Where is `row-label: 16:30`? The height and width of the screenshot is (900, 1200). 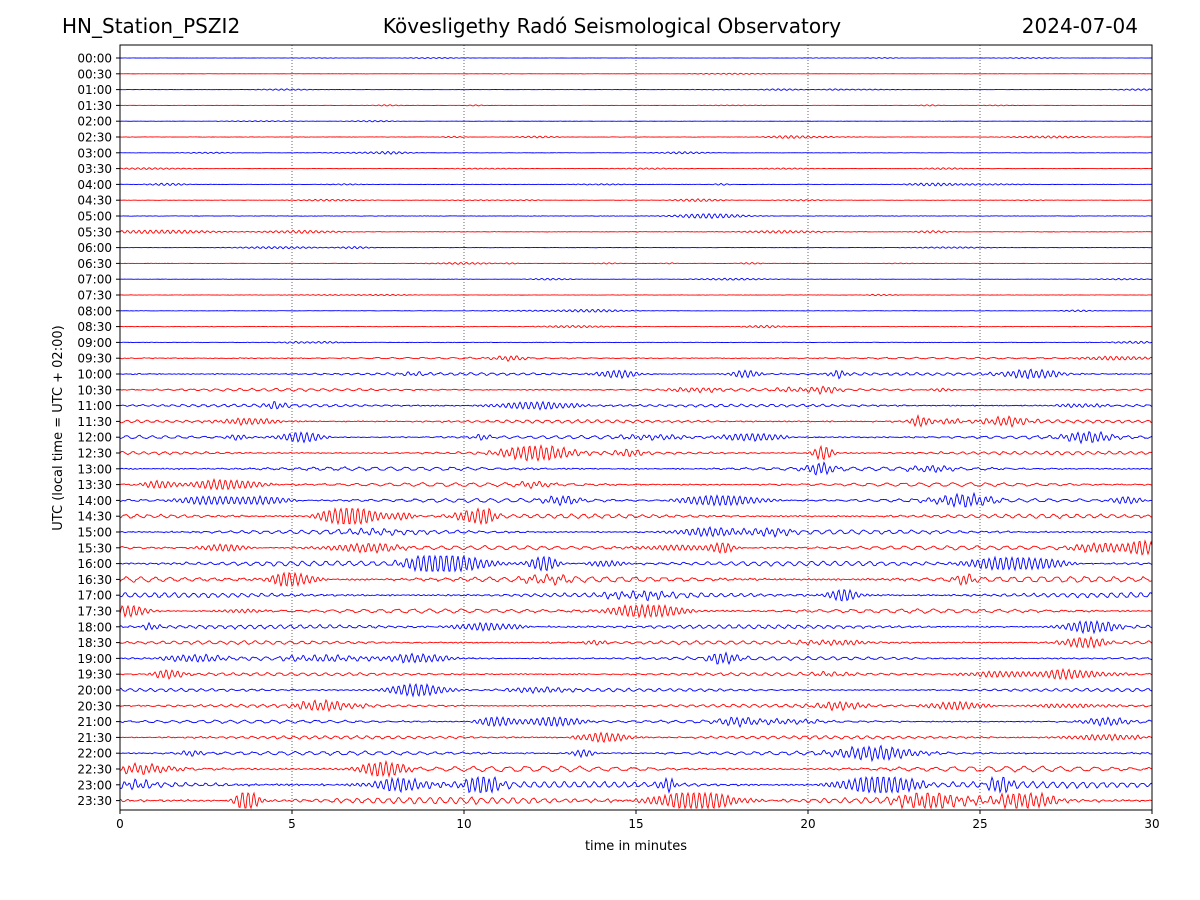
row-label: 16:30 is located at coordinates (94, 580).